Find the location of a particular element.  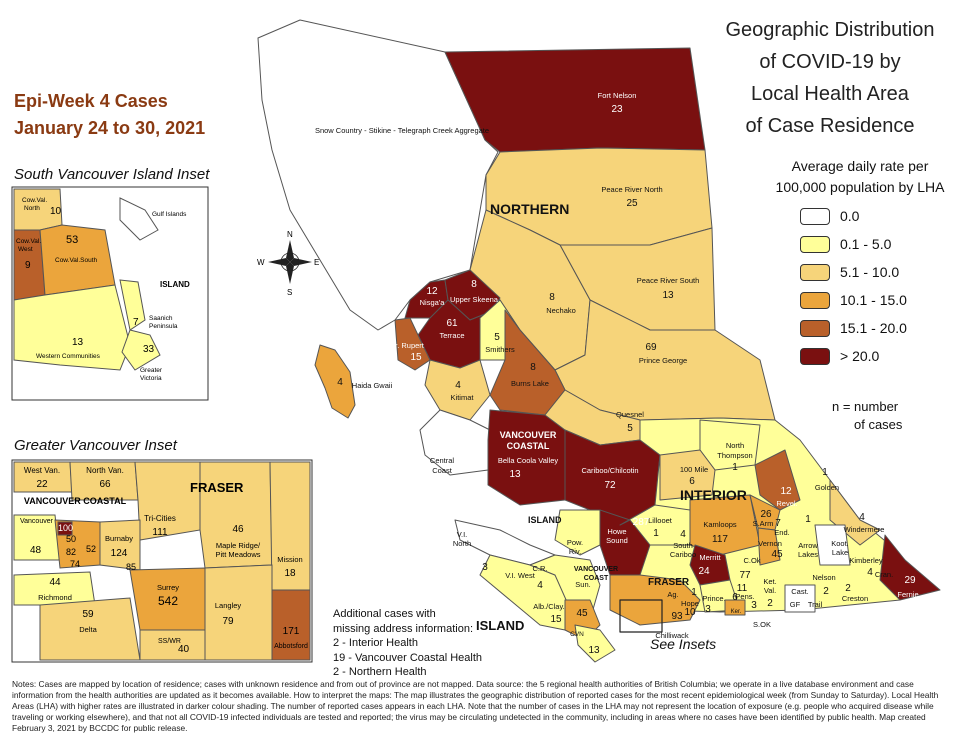

vi-north-line: V.I. is located at coordinates (462, 534).